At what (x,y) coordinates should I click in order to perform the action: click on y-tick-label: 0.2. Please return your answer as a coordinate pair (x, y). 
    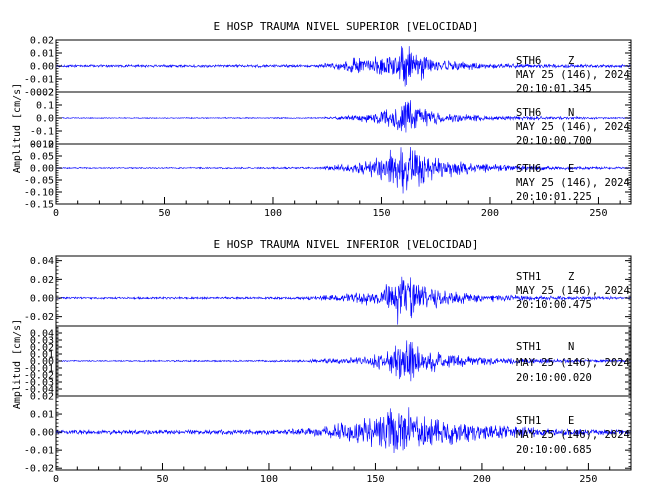
    Looking at the image, I should click on (45, 93).